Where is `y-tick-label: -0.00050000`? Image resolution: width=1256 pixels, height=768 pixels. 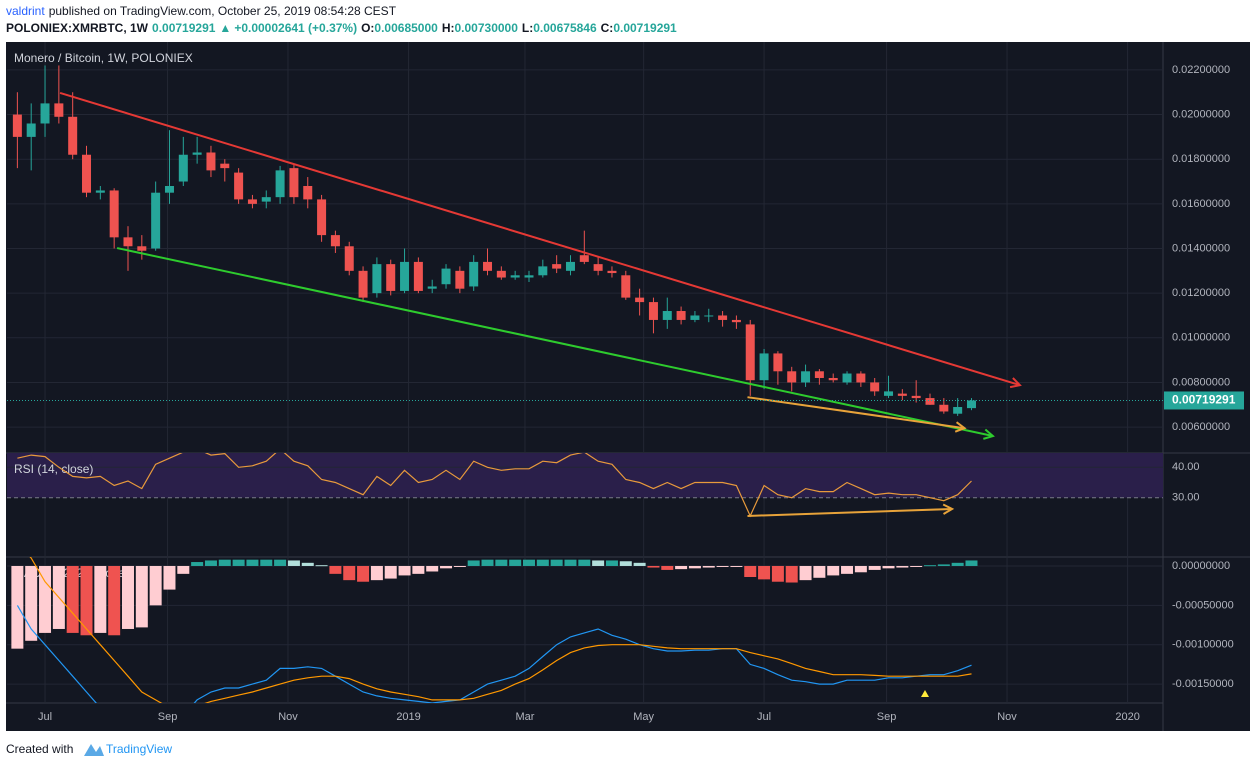
y-tick-label: -0.00050000 is located at coordinates (1203, 605).